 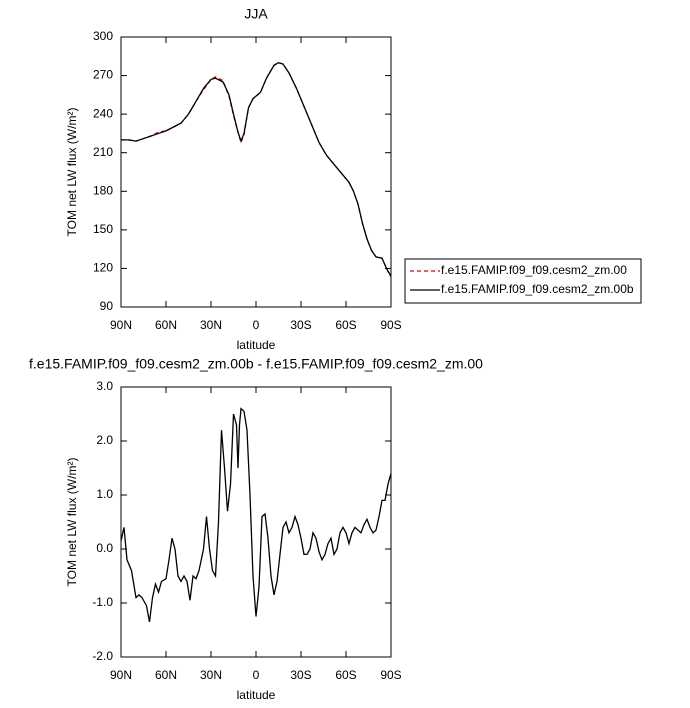 What do you see at coordinates (534, 270) in the screenshot?
I see `legend-label: f.e15.FAMIP.f09_f09.cesm2_zm.00` at bounding box center [534, 270].